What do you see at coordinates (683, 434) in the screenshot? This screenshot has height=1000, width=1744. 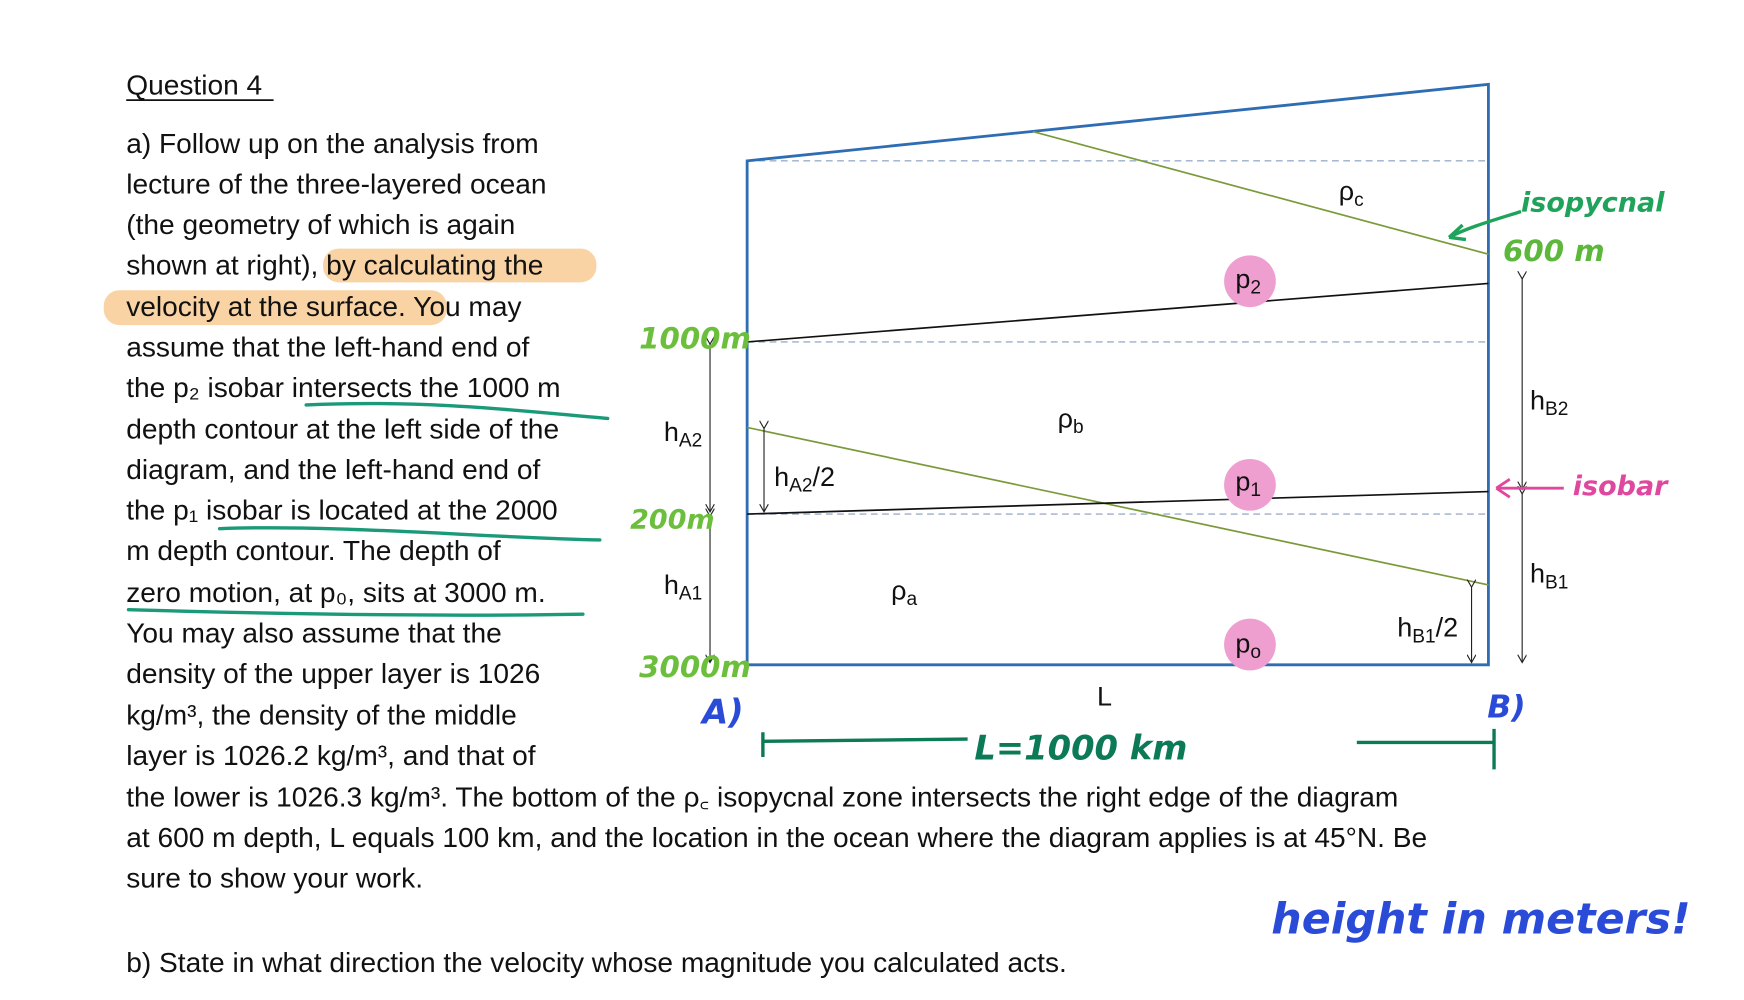 I see `height-label: hA2` at bounding box center [683, 434].